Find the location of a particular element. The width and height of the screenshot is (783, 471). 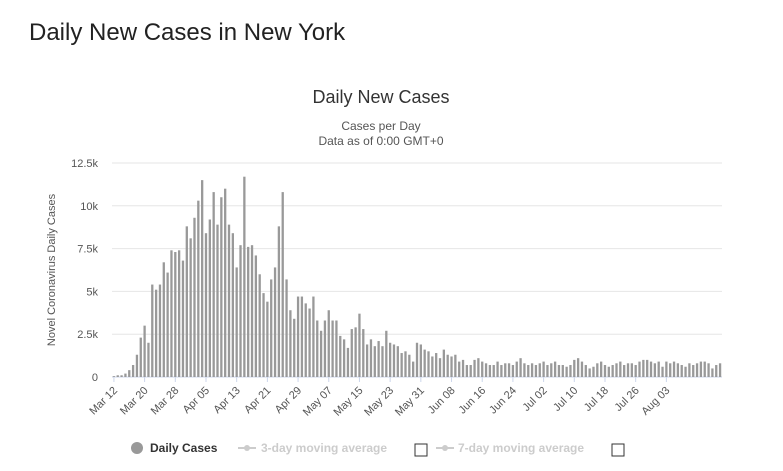

legend-label-7day: 7-day moving average is located at coordinates (521, 448).